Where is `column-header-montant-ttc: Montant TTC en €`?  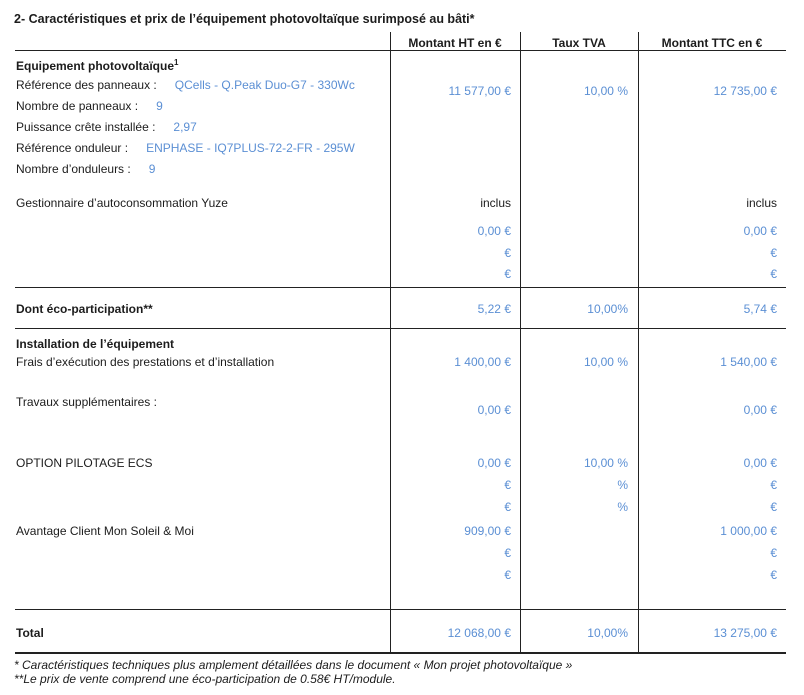 column-header-montant-ttc: Montant TTC en € is located at coordinates (712, 43).